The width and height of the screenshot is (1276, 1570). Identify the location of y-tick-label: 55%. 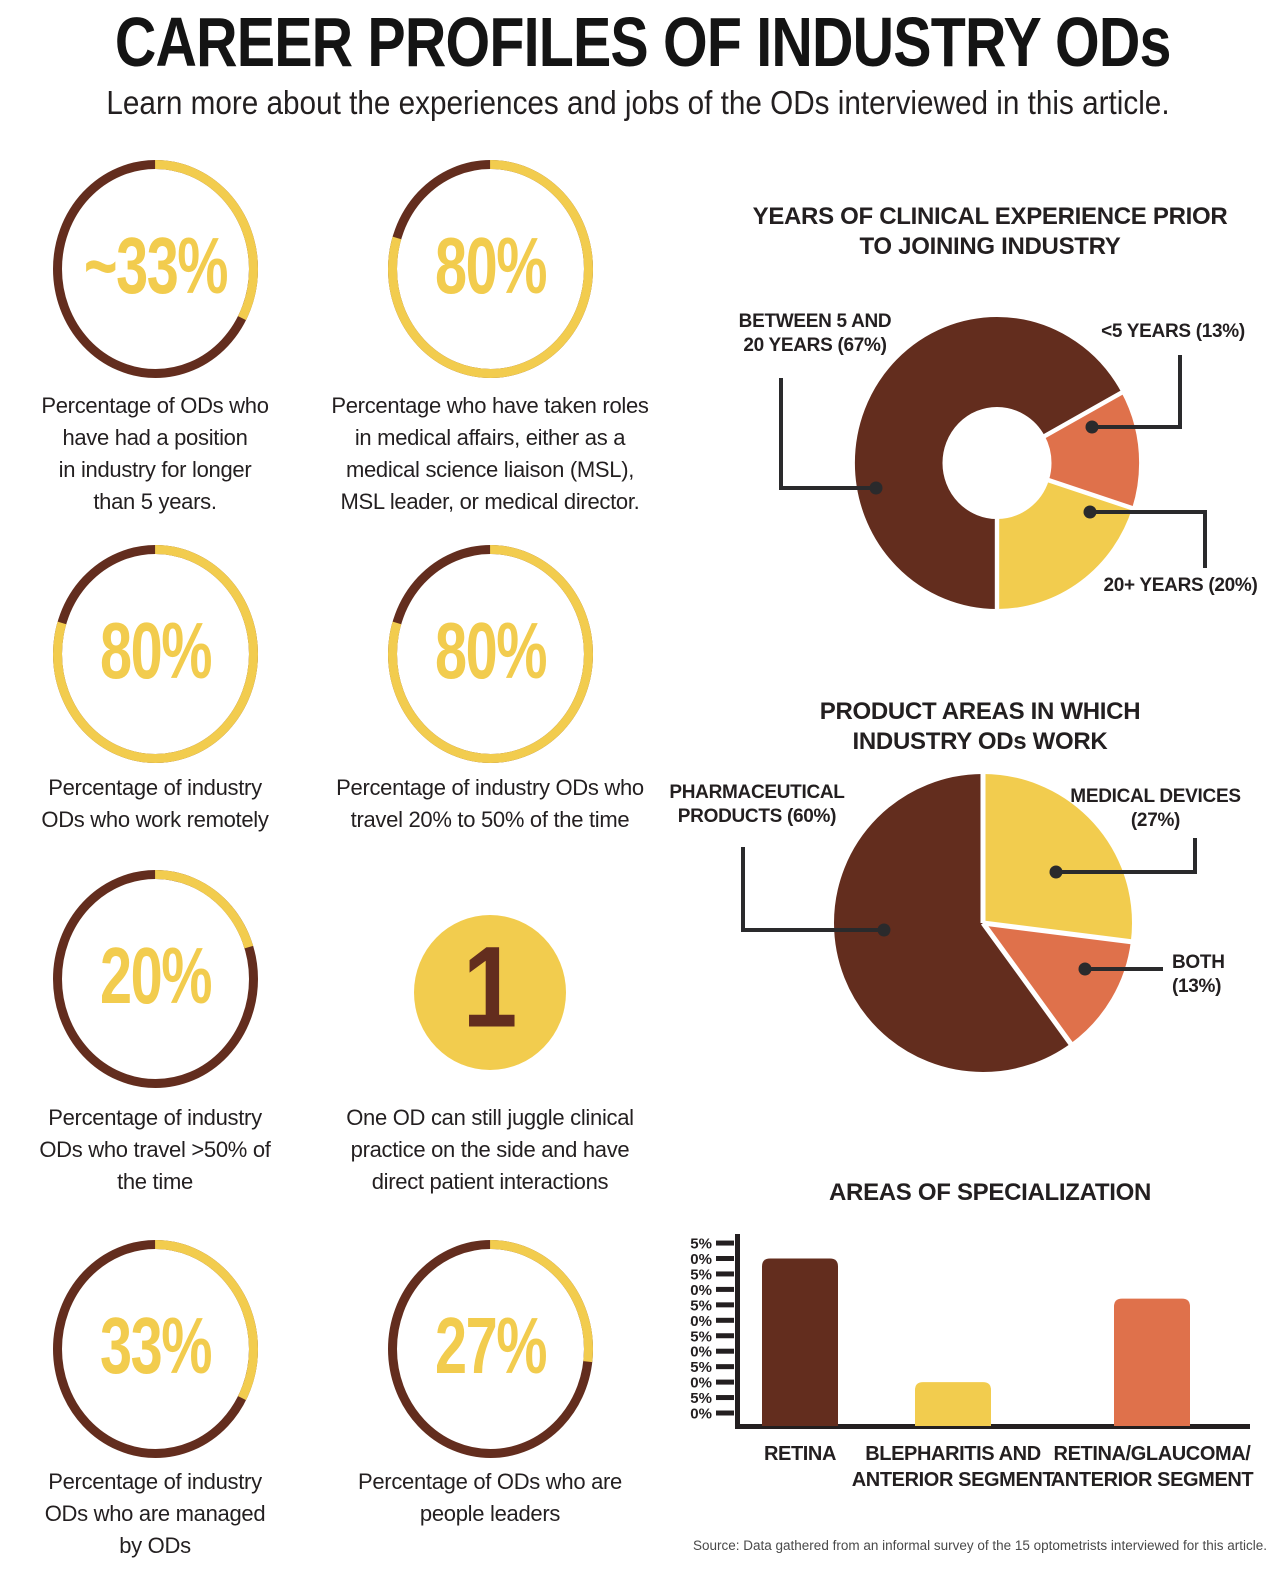
(701, 1274).